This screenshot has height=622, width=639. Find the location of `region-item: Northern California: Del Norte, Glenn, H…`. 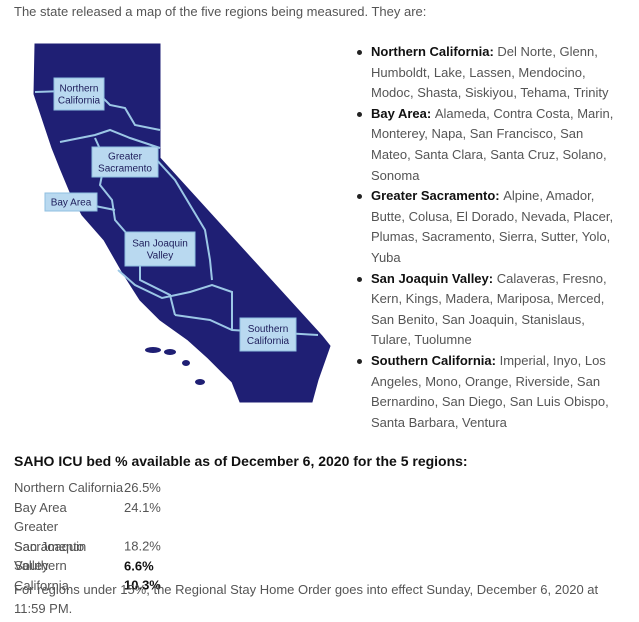

region-item: Northern California: Del Norte, Glenn, H… is located at coordinates (485, 73).